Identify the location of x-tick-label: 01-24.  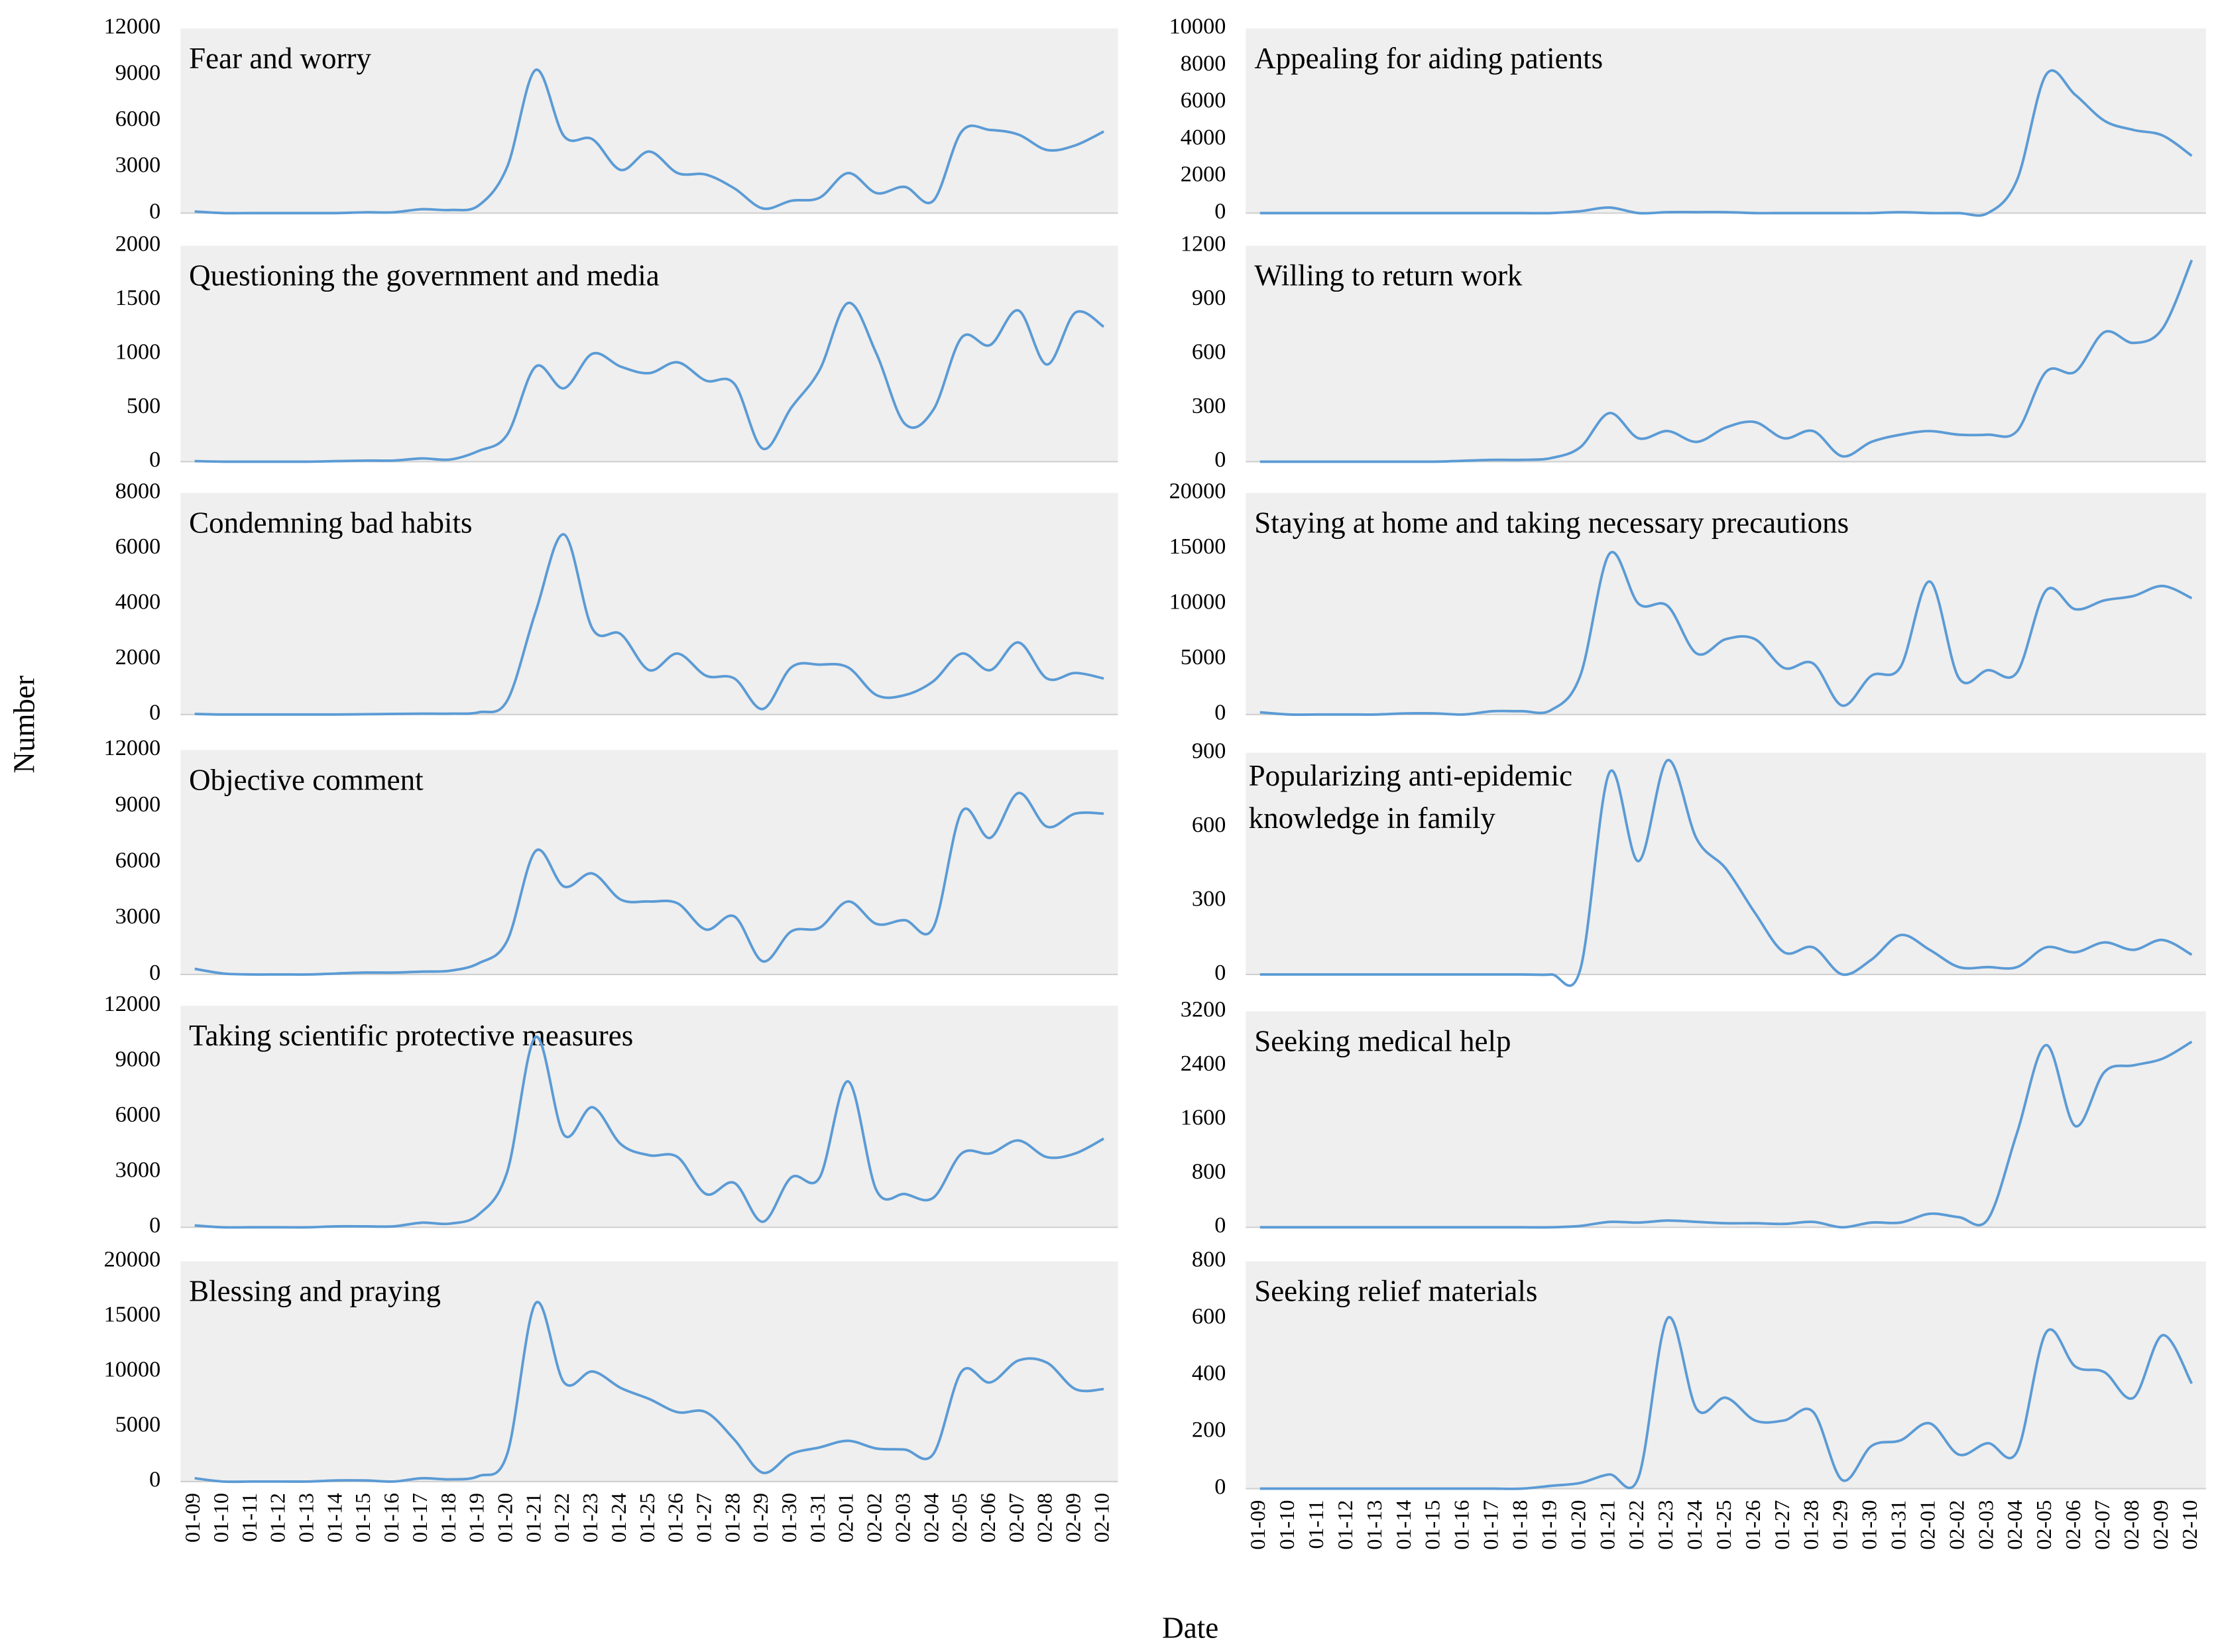
(618, 1518).